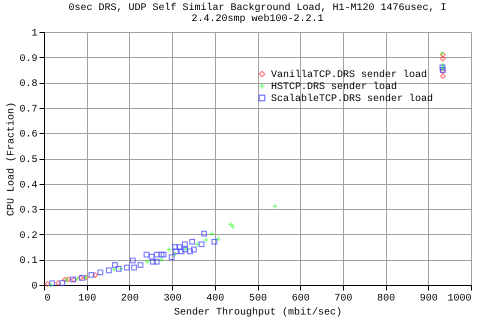  Describe the element at coordinates (349, 75) in the screenshot. I see `legend-label: VanillaTCP.DRS sender load` at that location.